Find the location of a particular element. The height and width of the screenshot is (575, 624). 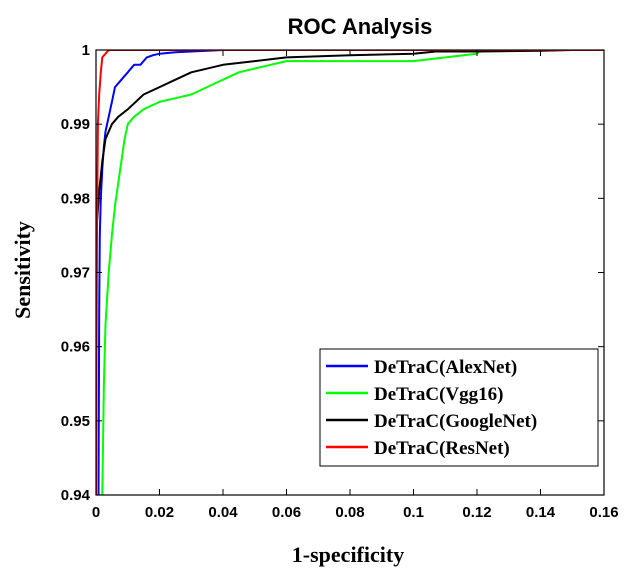

y-tick-label: 0.96 is located at coordinates (75, 347).